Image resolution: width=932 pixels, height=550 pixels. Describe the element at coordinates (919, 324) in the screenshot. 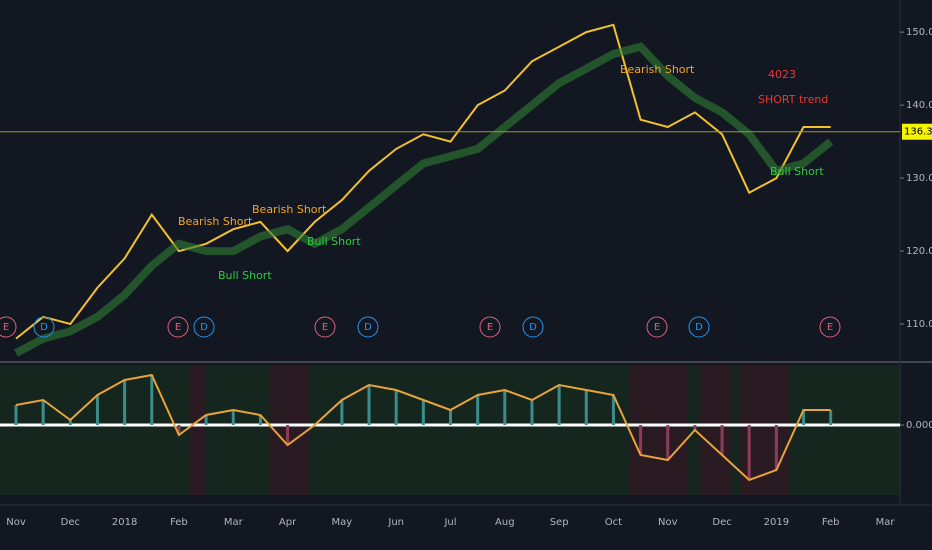

I see `y-tick-label: 110.00` at that location.